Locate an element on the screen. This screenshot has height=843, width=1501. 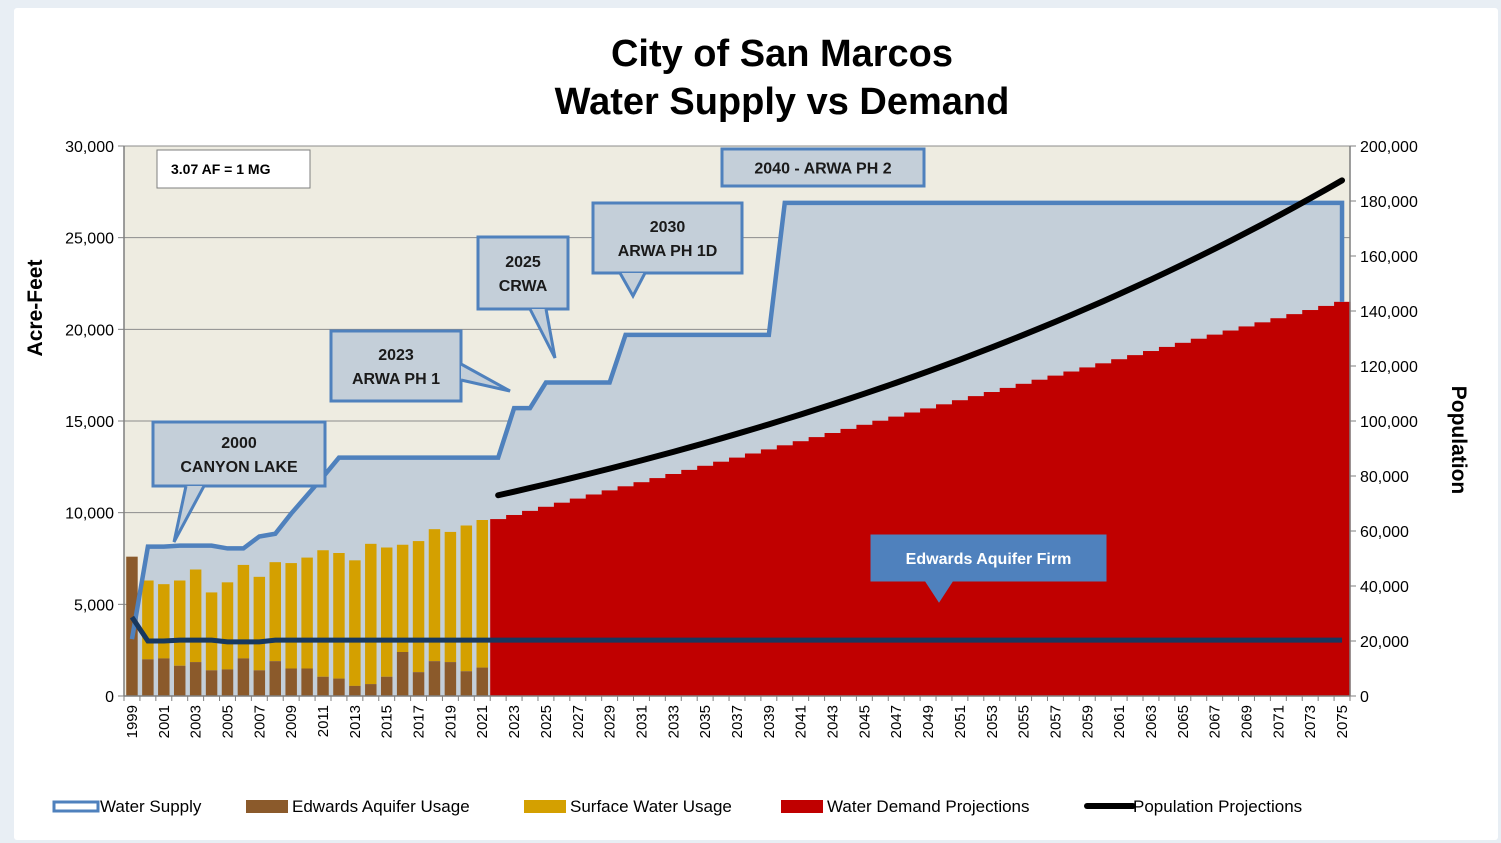
demand-bar-2036 is located at coordinates (721, 578).